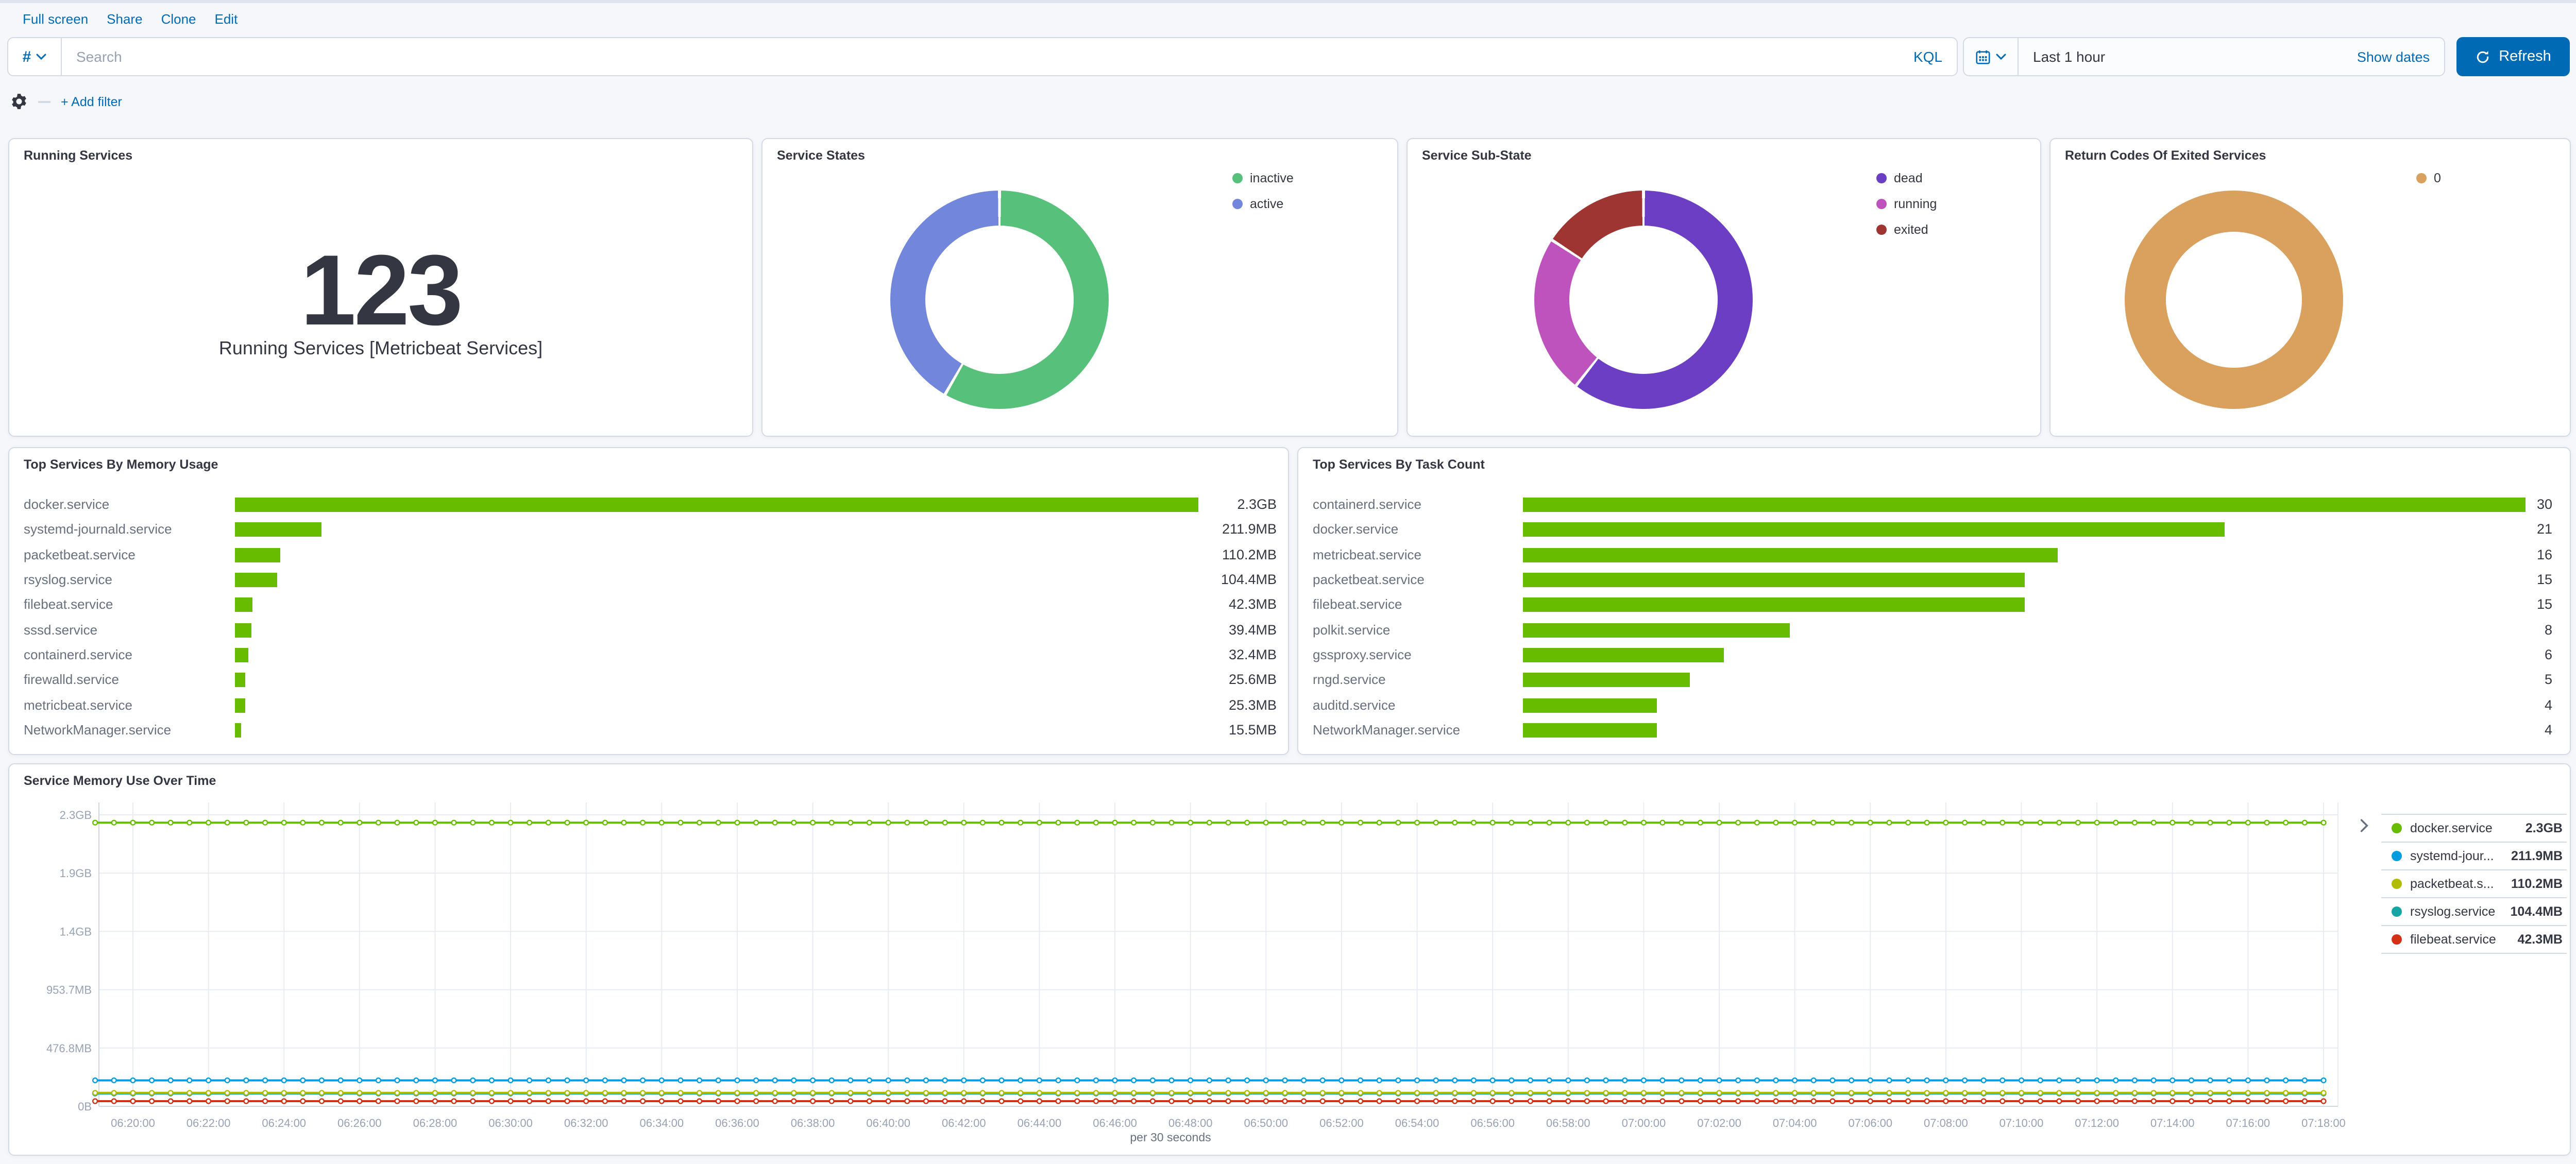 The image size is (2576, 1164). What do you see at coordinates (2428, 178) in the screenshot?
I see `legend-item: 0` at bounding box center [2428, 178].